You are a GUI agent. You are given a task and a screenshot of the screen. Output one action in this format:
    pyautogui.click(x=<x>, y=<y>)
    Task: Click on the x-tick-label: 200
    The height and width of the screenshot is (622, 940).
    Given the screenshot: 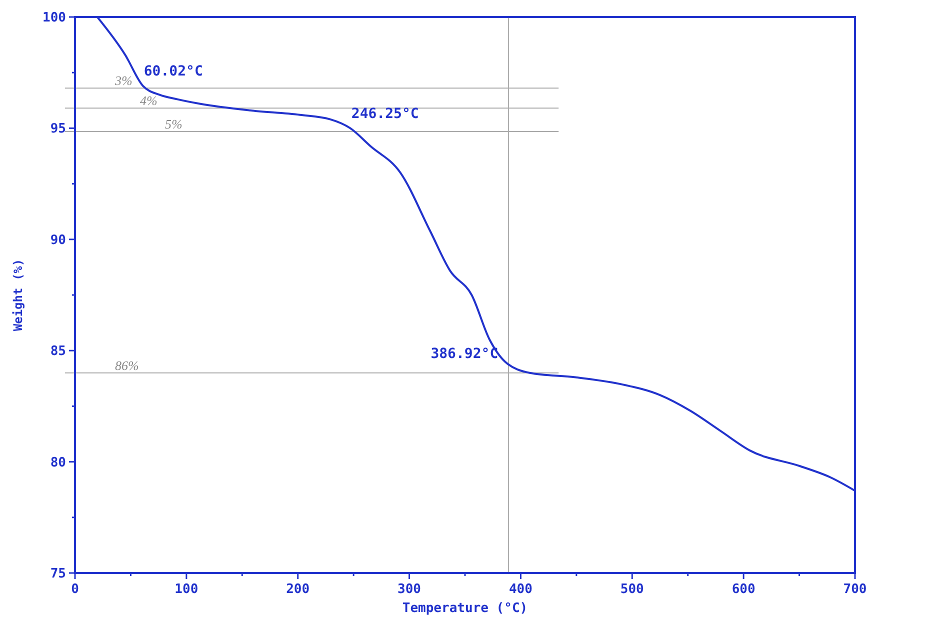 What is the action you would take?
    pyautogui.click(x=298, y=589)
    